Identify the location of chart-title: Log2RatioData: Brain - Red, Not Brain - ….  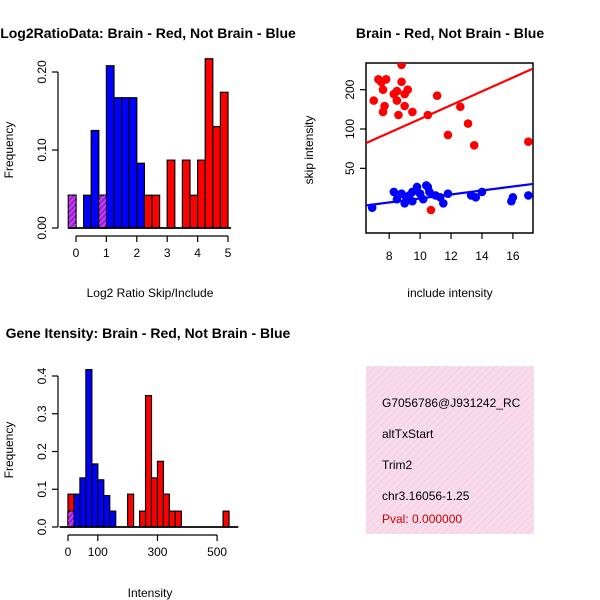
(148, 33).